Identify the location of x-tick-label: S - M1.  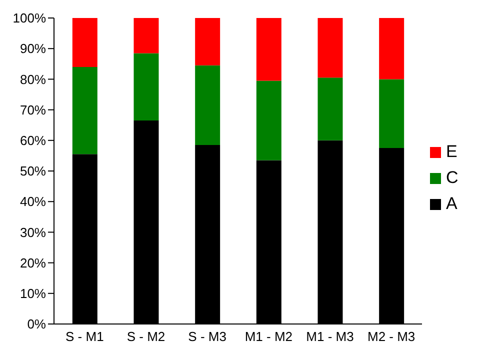
(85, 336).